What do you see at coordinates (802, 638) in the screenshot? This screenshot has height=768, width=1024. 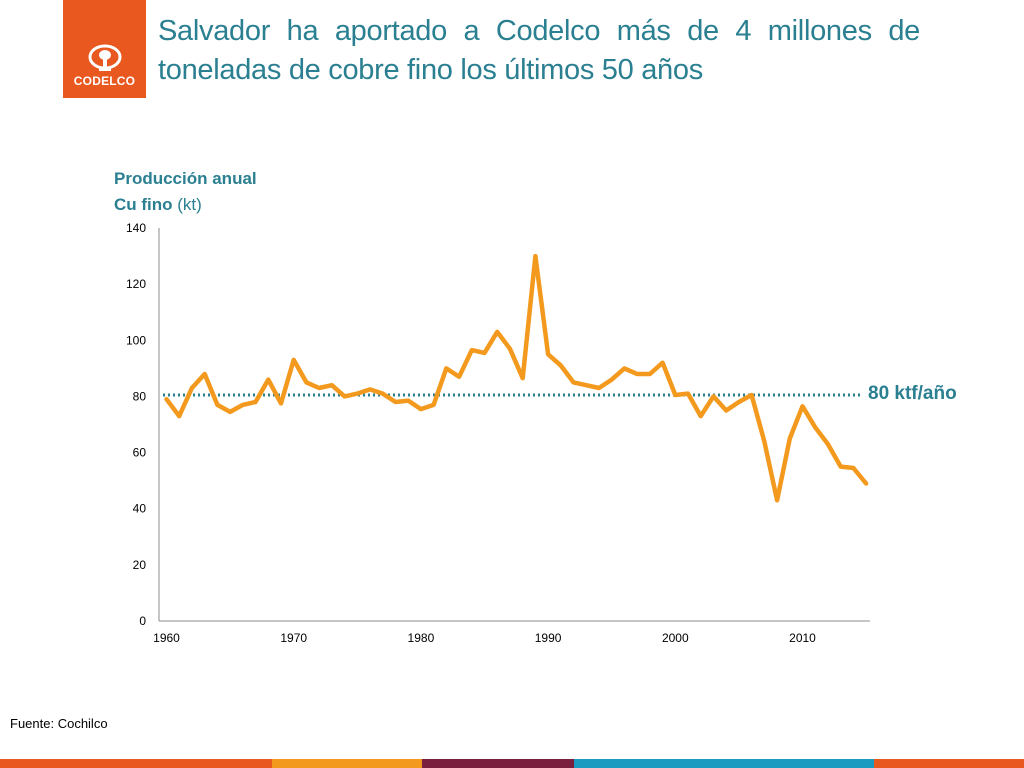 I see `x-tick-label: 2010` at bounding box center [802, 638].